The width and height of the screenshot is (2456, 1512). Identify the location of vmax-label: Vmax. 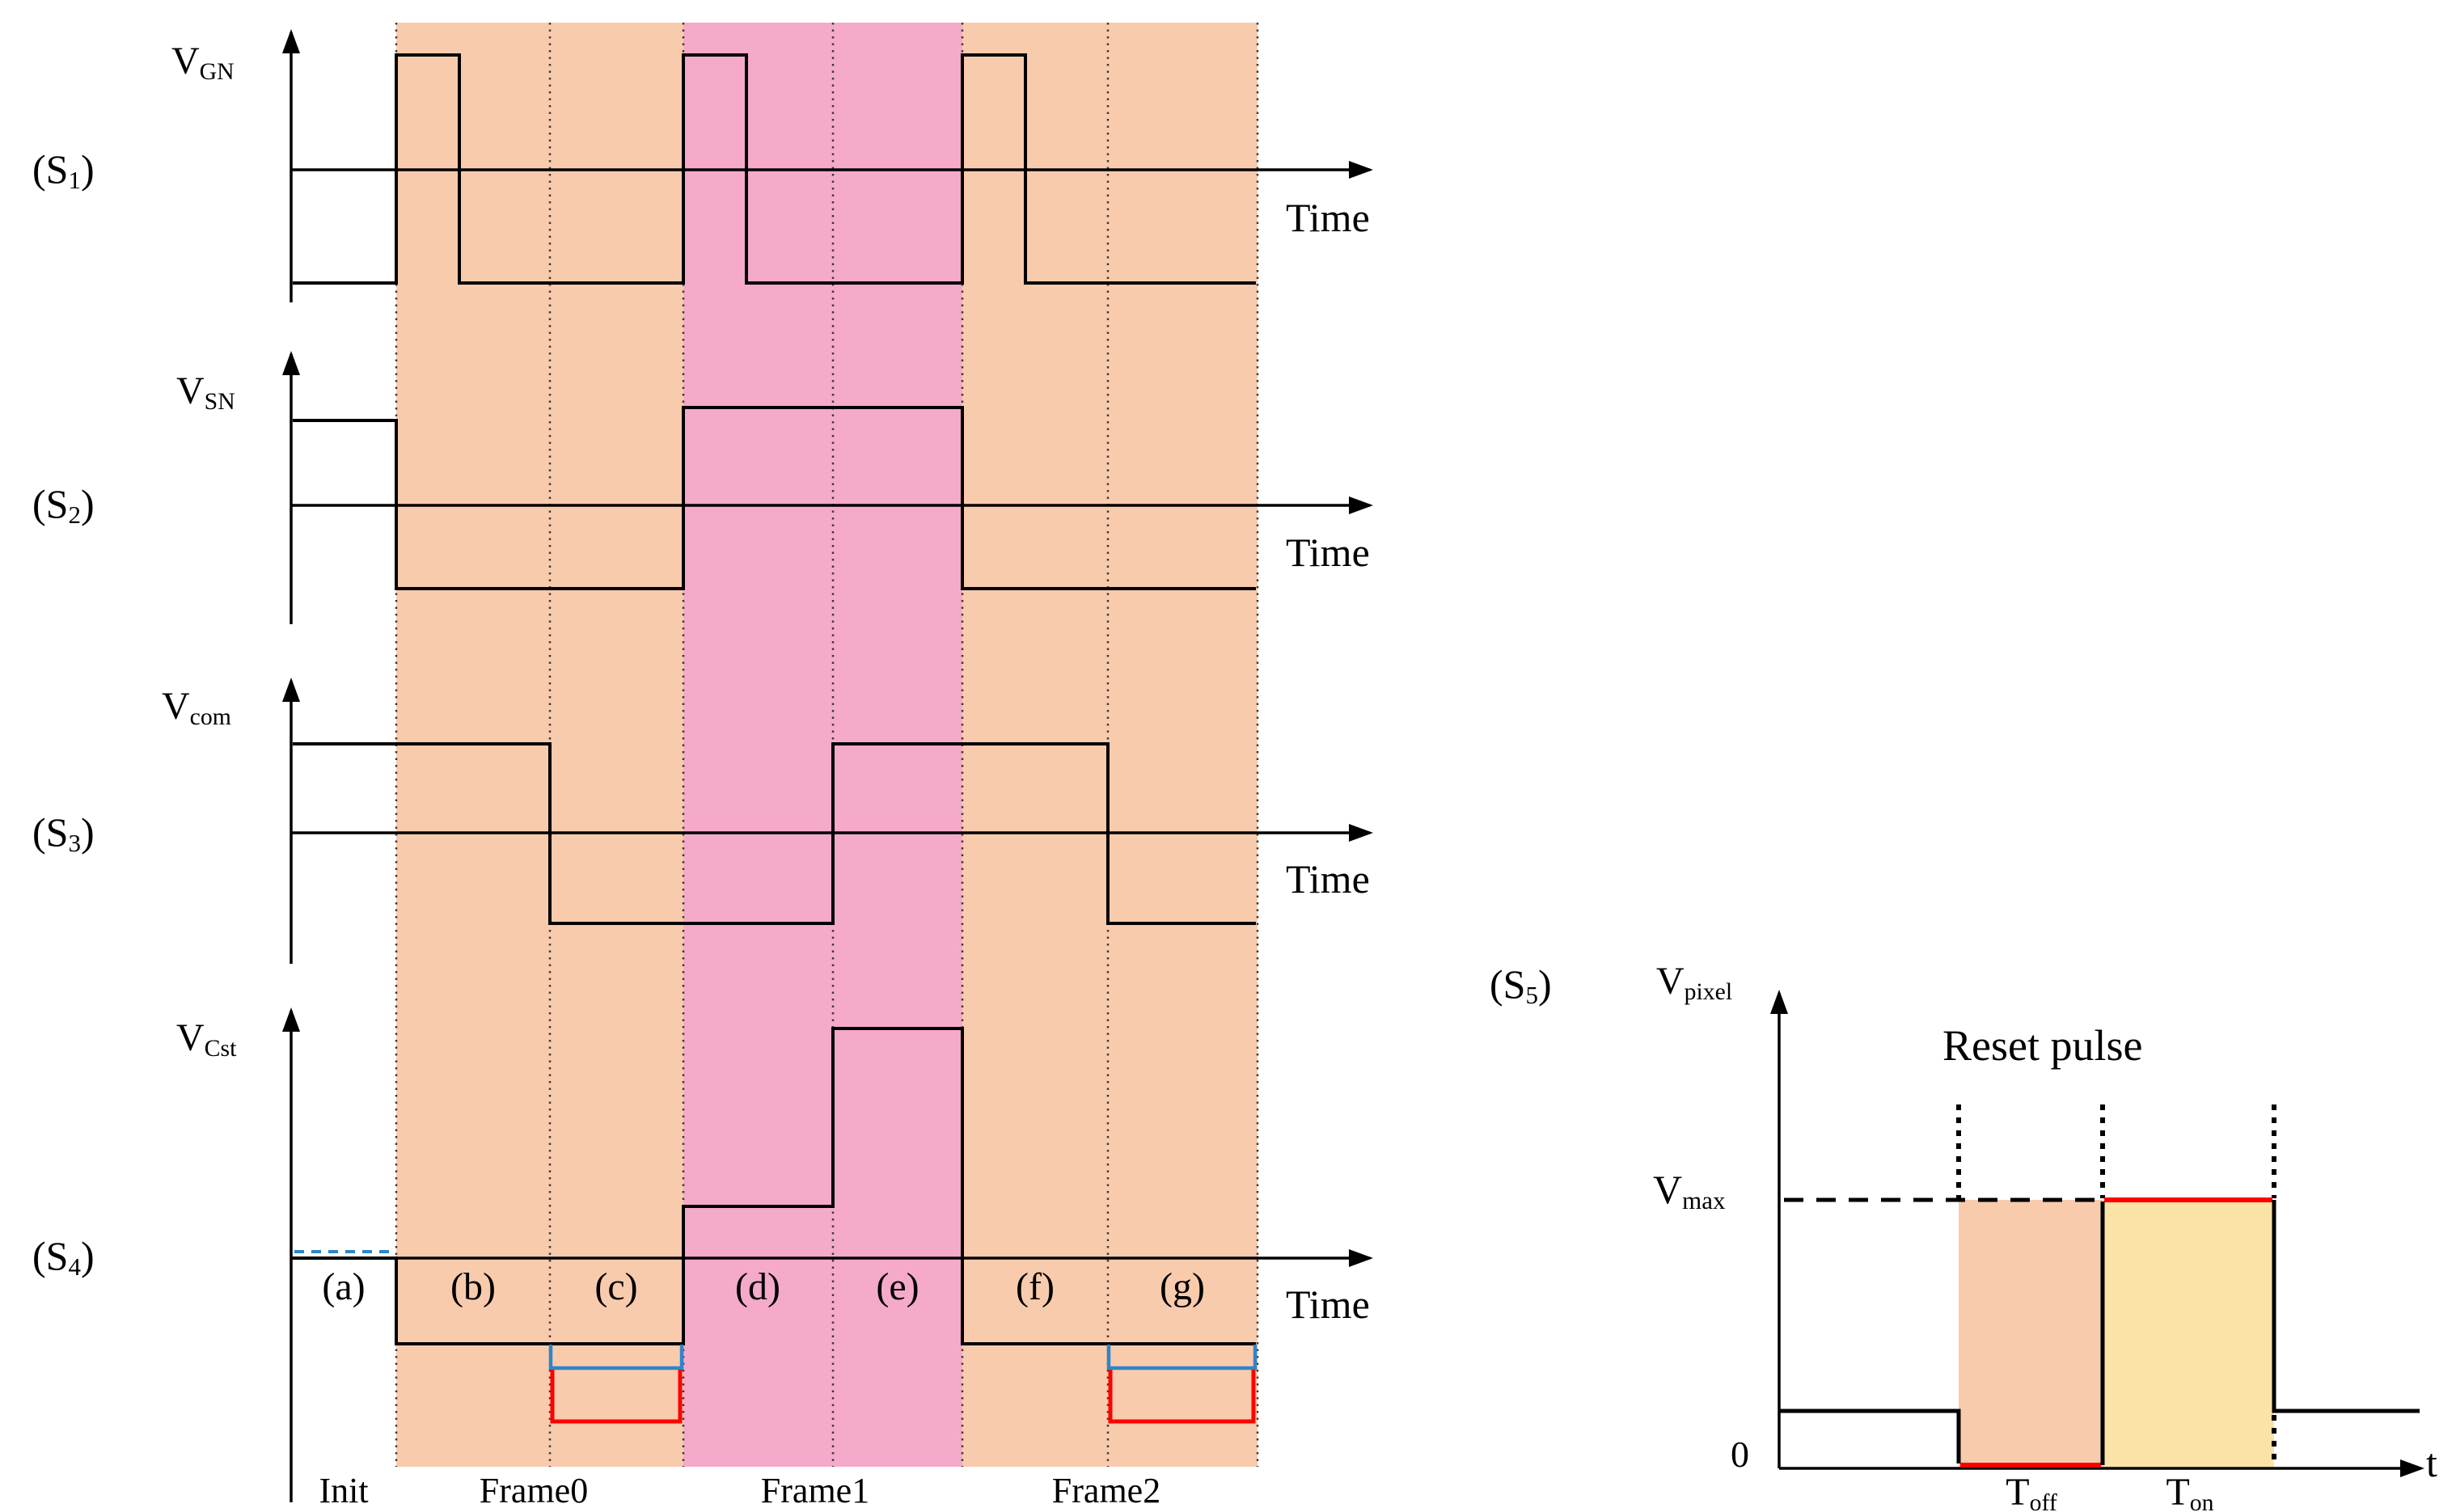
(1689, 1190).